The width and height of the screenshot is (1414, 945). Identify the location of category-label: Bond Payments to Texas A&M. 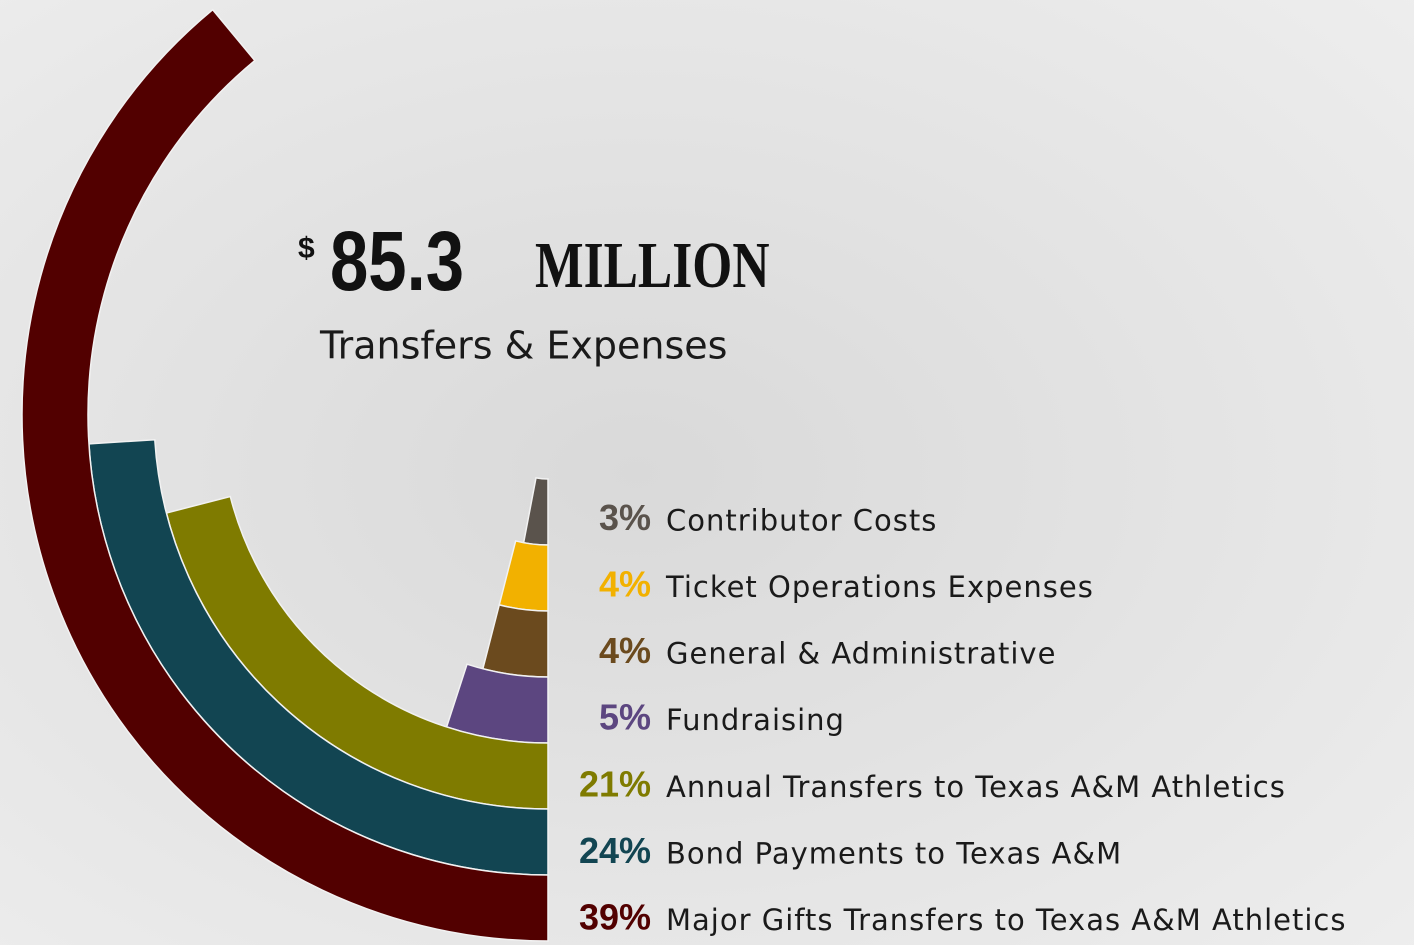
(894, 853).